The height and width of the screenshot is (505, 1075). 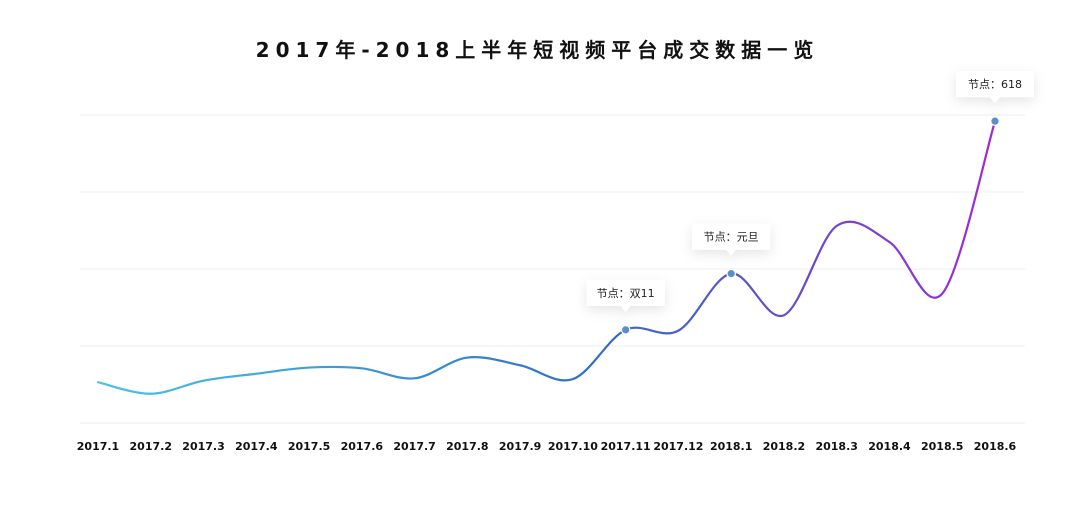 I want to click on annotation-callout: 节点：双11, so click(x=625, y=295).